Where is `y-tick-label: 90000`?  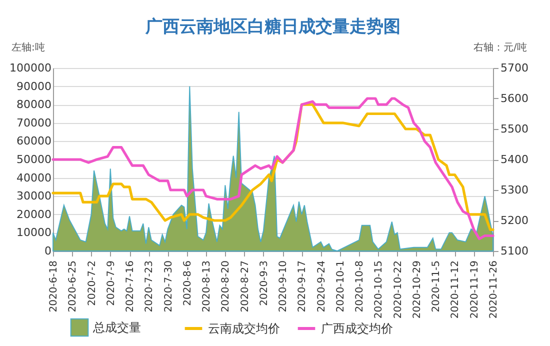
y-tick-label: 90000 is located at coordinates (34, 86).